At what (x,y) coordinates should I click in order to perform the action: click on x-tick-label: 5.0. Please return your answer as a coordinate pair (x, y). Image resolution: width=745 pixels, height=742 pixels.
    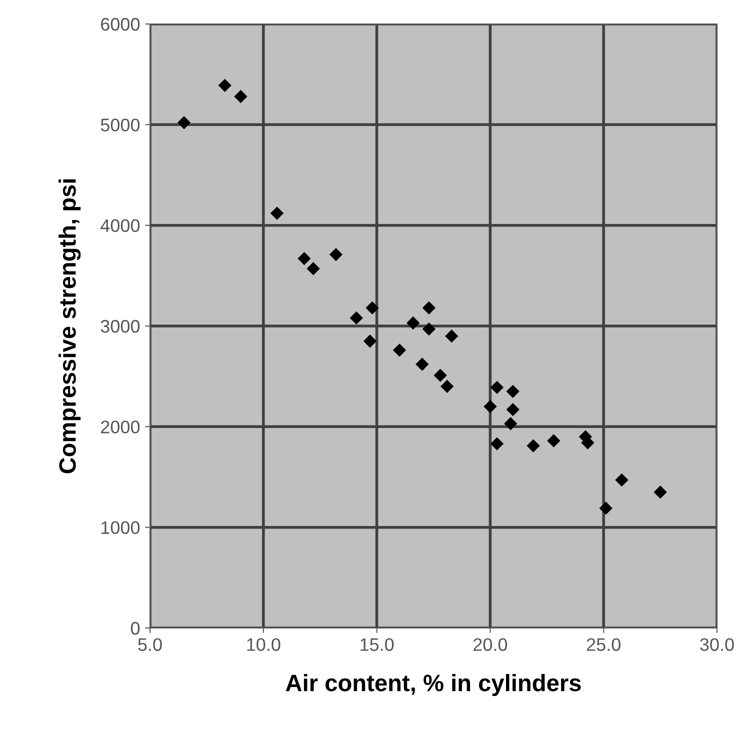
    Looking at the image, I should click on (150, 644).